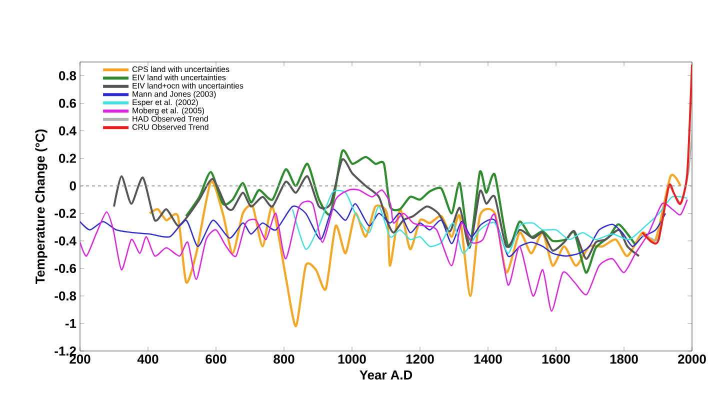  I want to click on y-tick-label: -0.8, so click(65, 296).